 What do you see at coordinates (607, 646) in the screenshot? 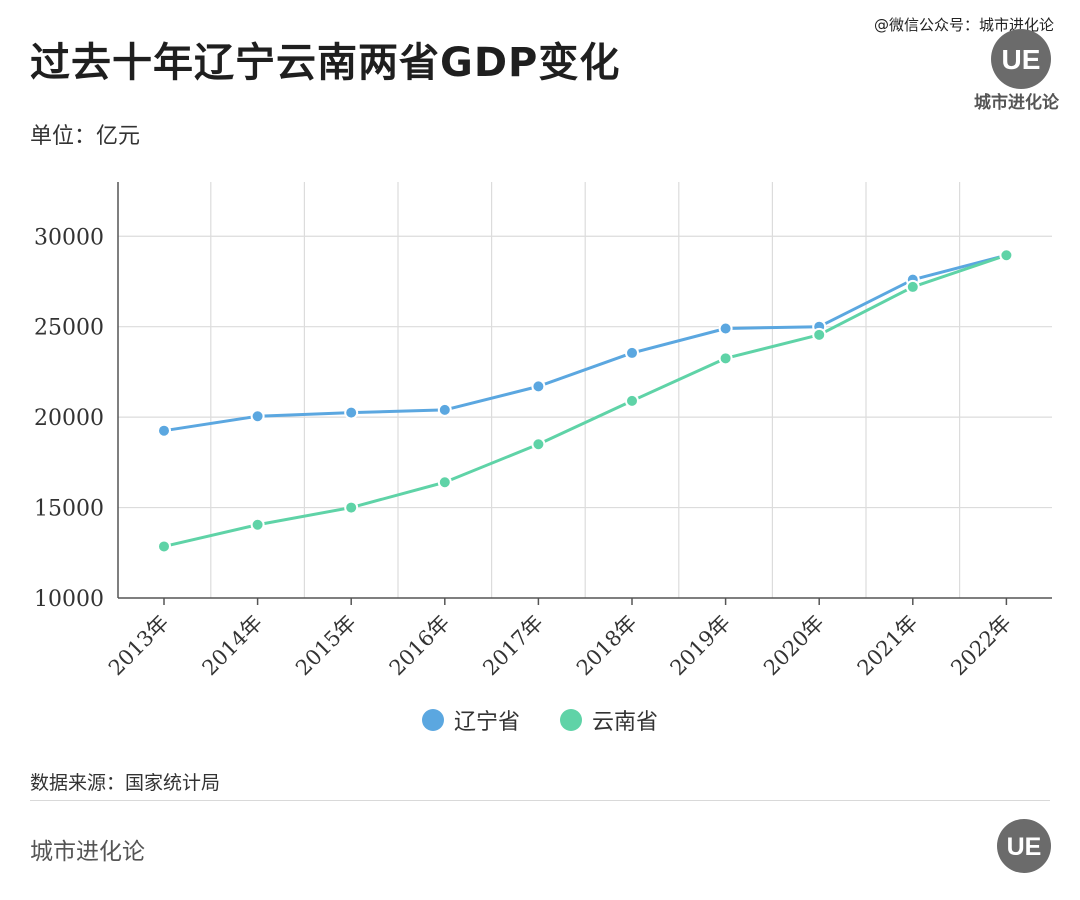
I see `x-tick-label: 2018年` at bounding box center [607, 646].